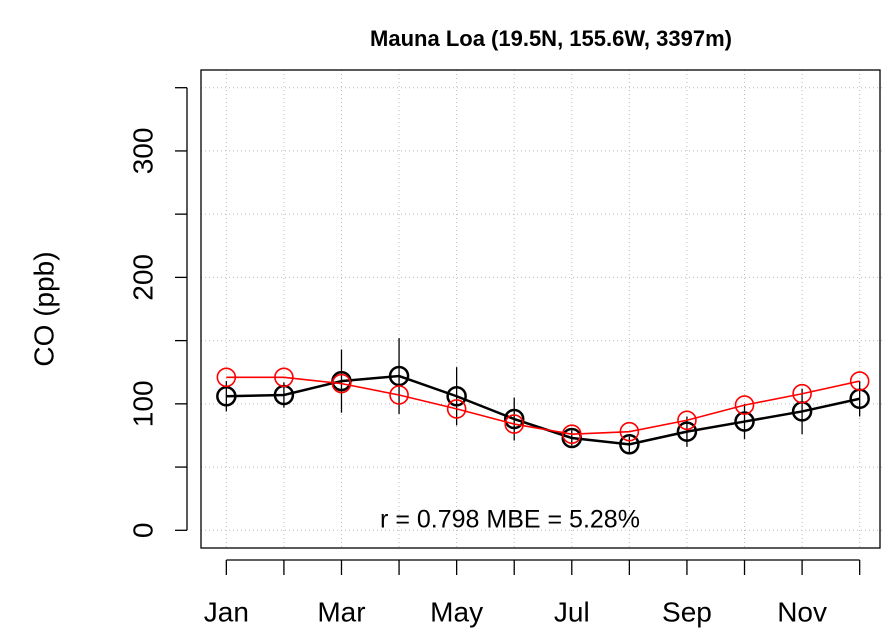  I want to click on x-tick-label: May, so click(456, 611).